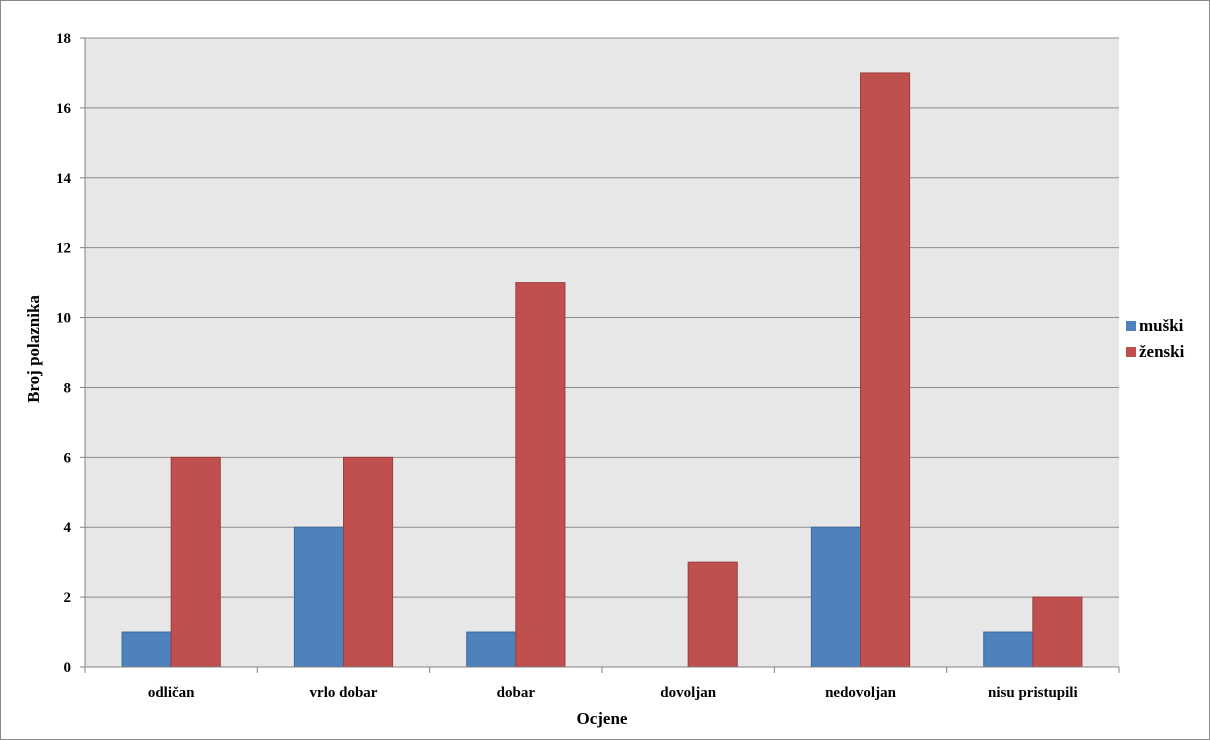 The image size is (1210, 740). Describe the element at coordinates (68, 668) in the screenshot. I see `y-tick-label: 0` at that location.